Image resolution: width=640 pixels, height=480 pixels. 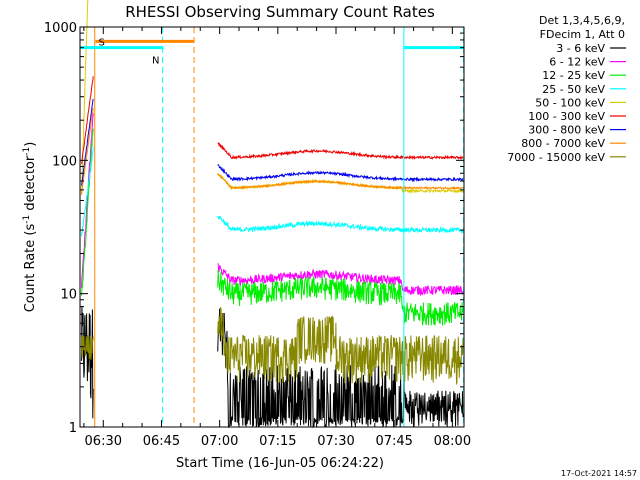 I want to click on x-tick-label-5: 07:45, so click(x=393, y=441).